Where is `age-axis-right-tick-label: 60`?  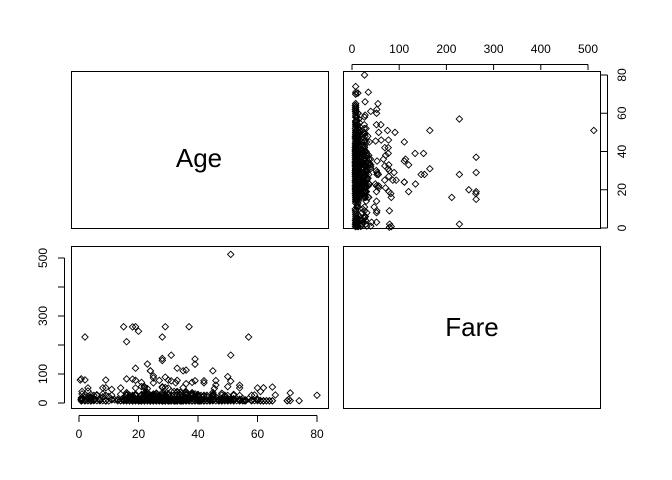
age-axis-right-tick-label: 60 is located at coordinates (622, 113).